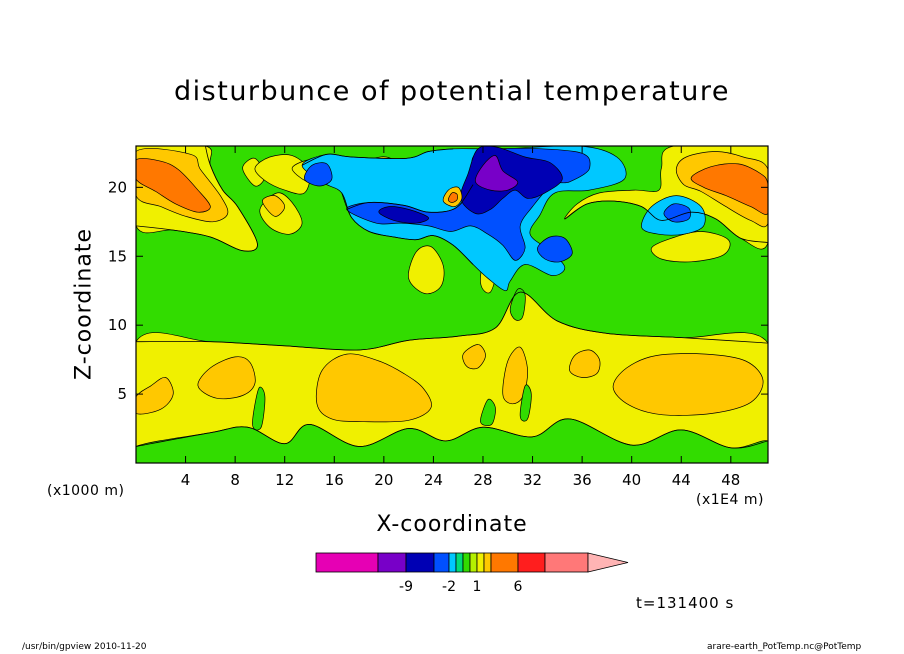 This screenshot has height=654, width=904. I want to click on x-tick-label: 32, so click(532, 480).